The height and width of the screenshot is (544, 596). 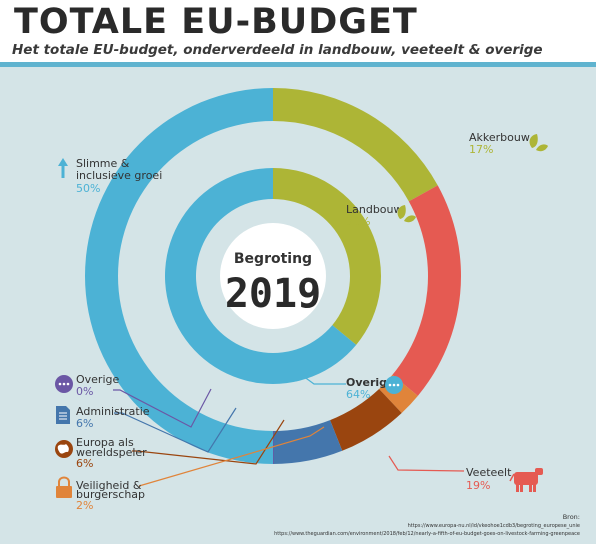 What do you see at coordinates (175, 430) in the screenshot?
I see `leader-administratie` at bounding box center [175, 430].